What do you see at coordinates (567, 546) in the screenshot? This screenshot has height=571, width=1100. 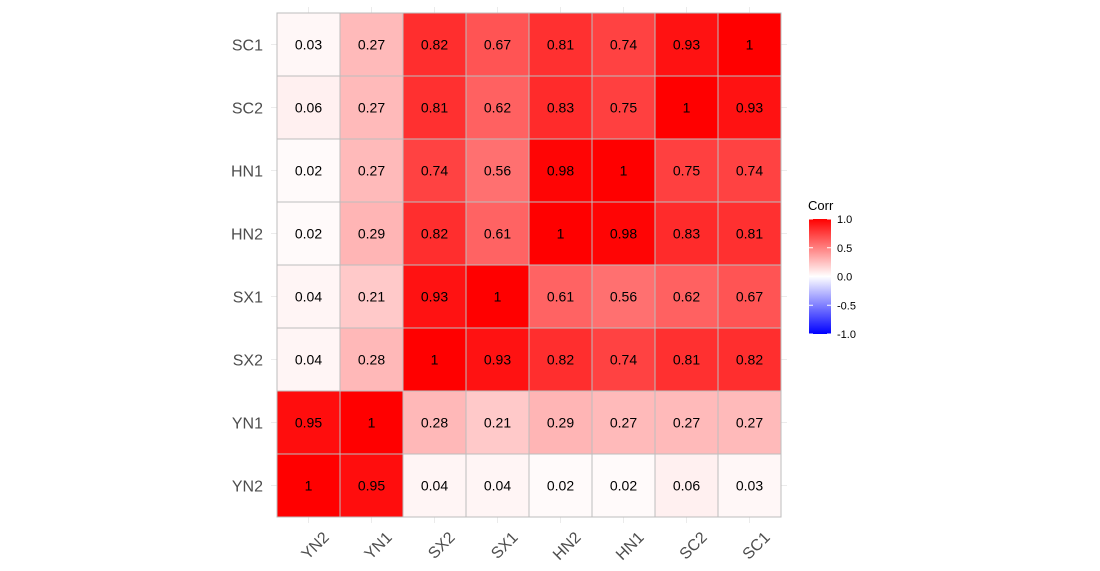 I see `x-tick-label: HN2` at bounding box center [567, 546].